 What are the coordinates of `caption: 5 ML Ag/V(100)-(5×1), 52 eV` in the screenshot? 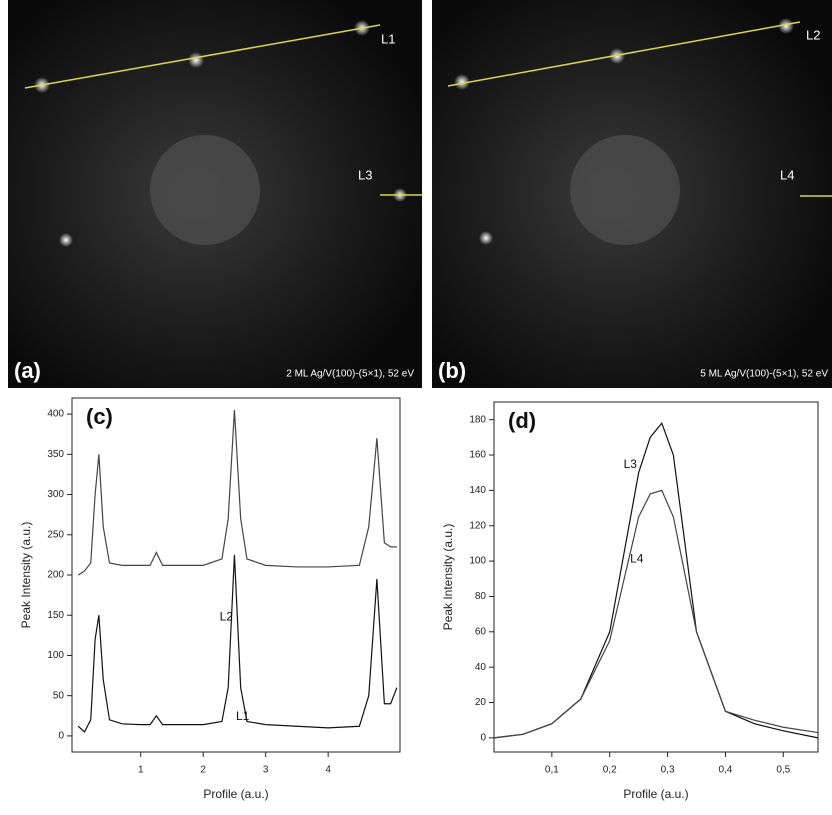 It's located at (764, 374).